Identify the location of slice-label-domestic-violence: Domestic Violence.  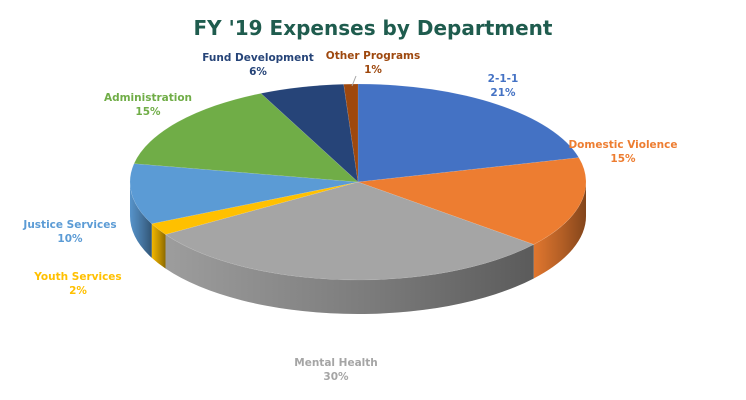
(622, 145).